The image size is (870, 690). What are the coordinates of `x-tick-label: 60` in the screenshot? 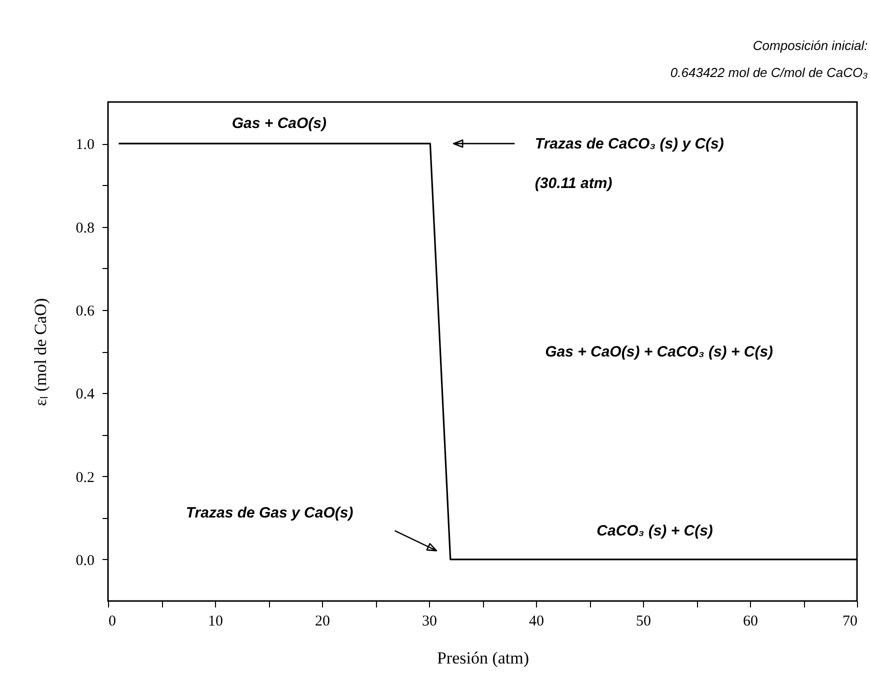 It's located at (750, 622).